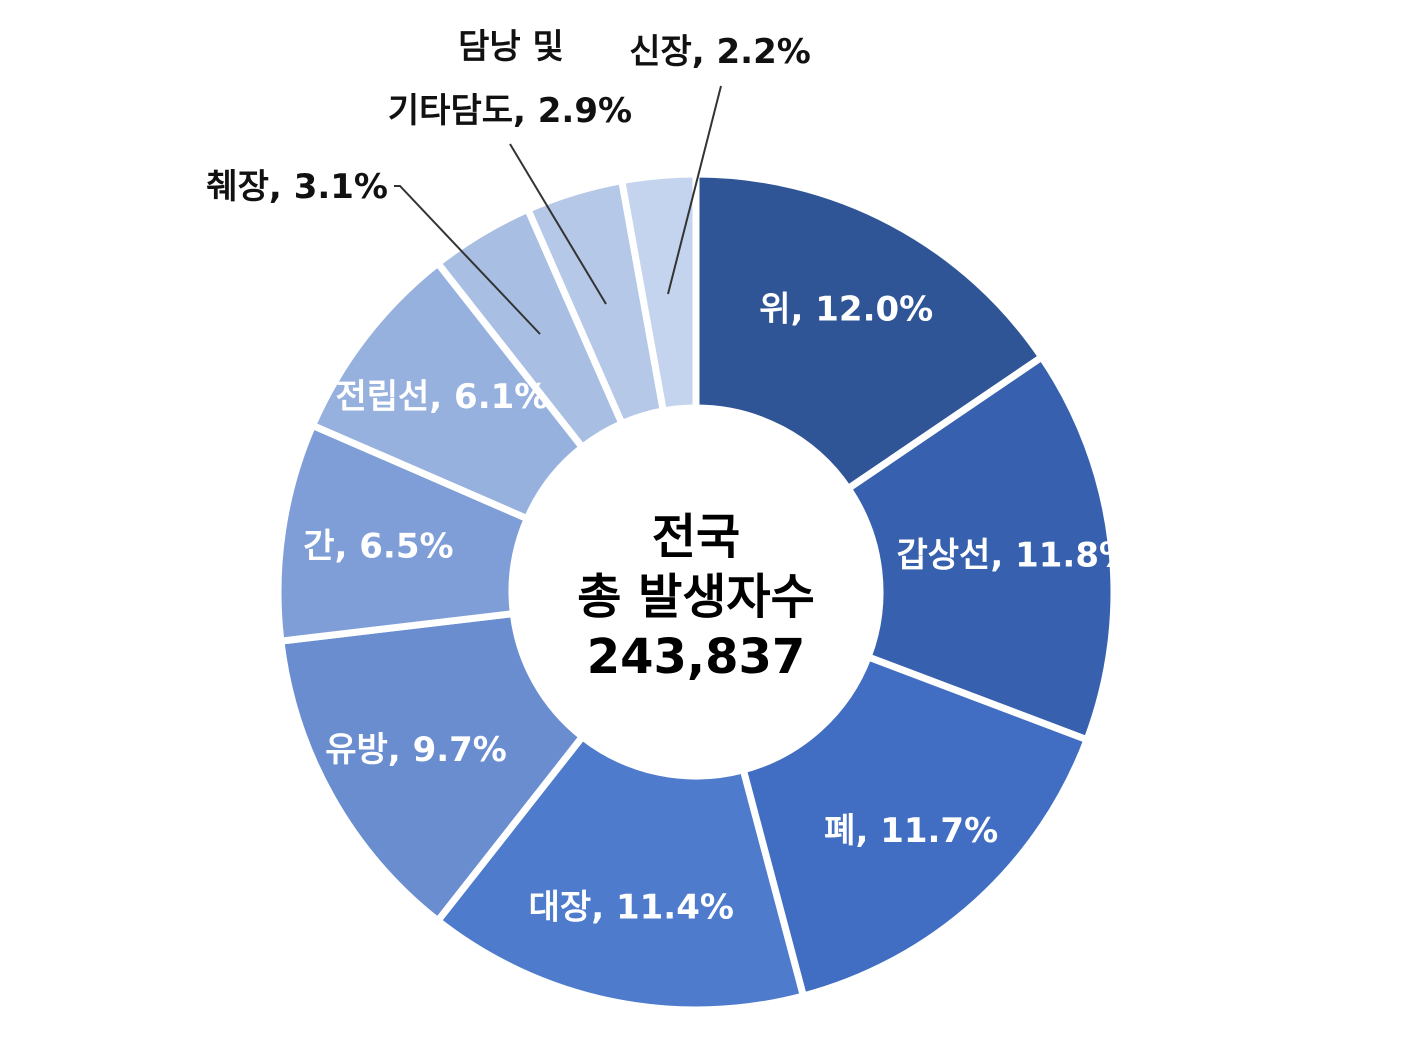 The image size is (1419, 1037). What do you see at coordinates (631, 907) in the screenshot?
I see `slice-label-대장: 대장, 11.4%` at bounding box center [631, 907].